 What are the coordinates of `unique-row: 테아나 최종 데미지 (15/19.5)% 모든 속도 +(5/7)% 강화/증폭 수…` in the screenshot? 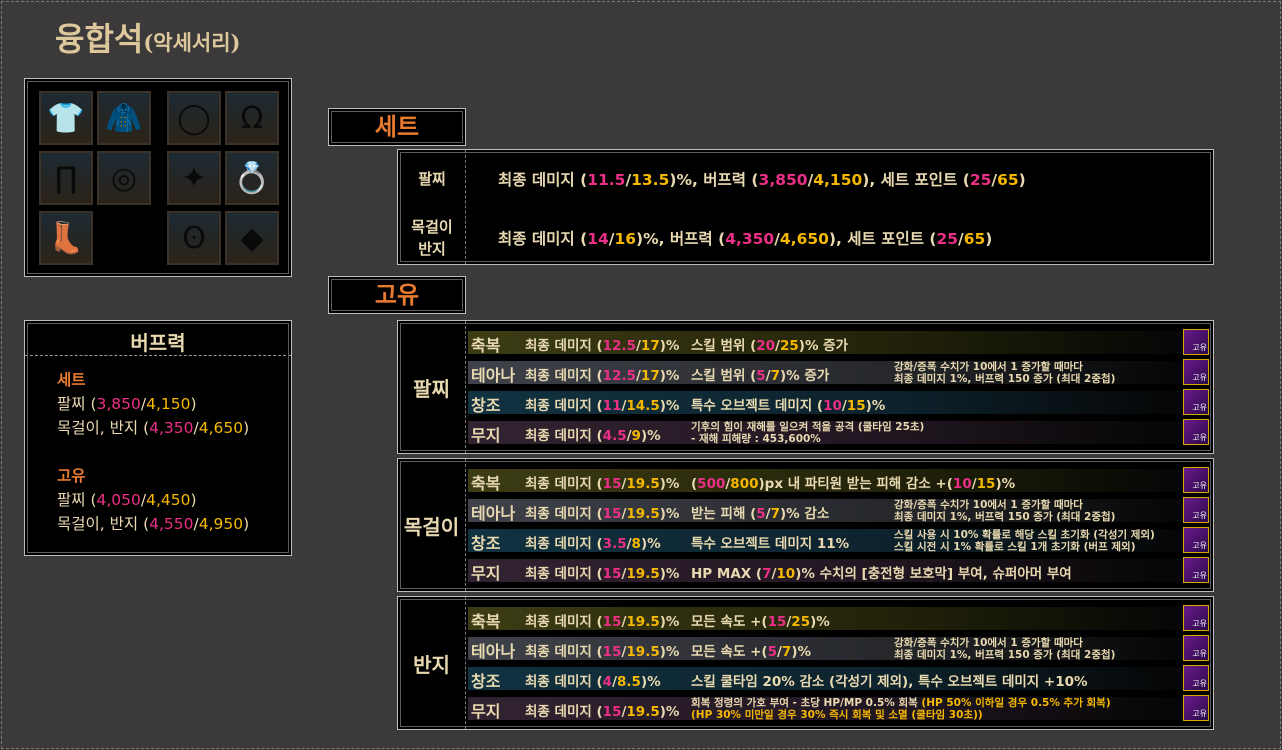 It's located at (826, 649).